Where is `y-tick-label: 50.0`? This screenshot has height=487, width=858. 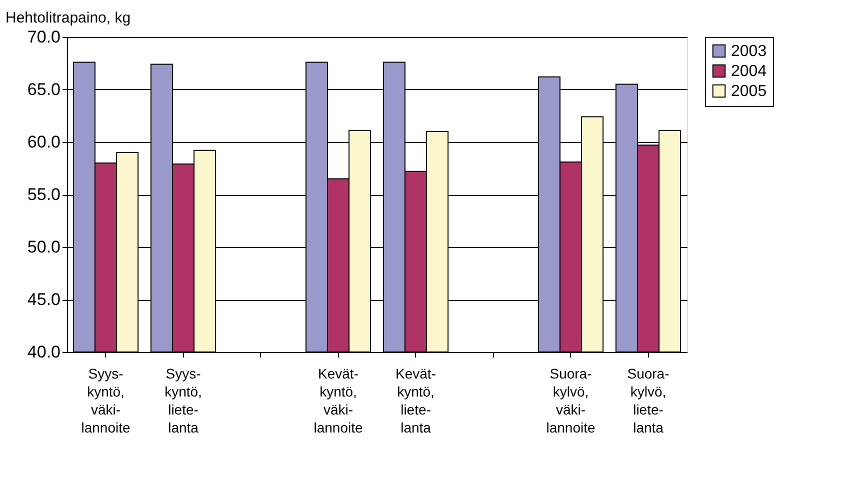
y-tick-label: 50.0 is located at coordinates (43, 247).